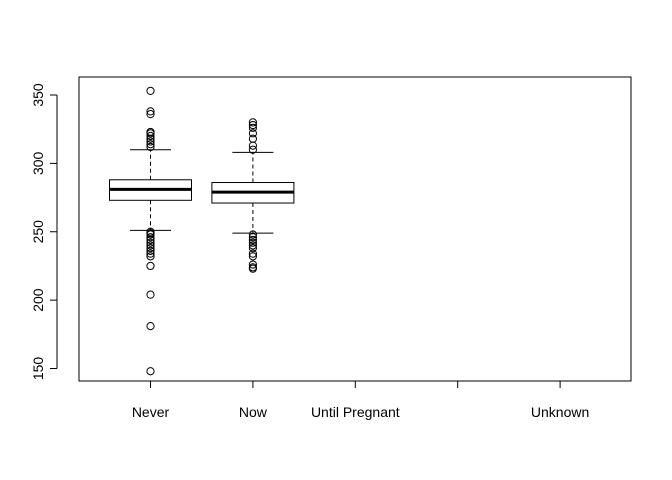  What do you see at coordinates (38, 300) in the screenshot?
I see `y-tick-label: 200` at bounding box center [38, 300].